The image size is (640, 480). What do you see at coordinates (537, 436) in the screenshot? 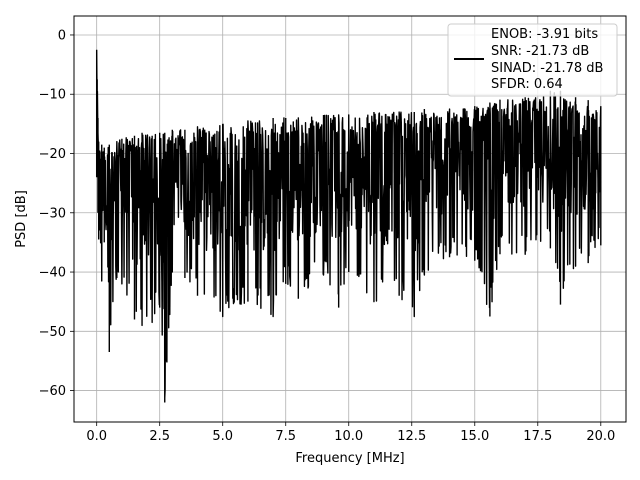
I see `x-tick-label: 17.5` at bounding box center [537, 436].